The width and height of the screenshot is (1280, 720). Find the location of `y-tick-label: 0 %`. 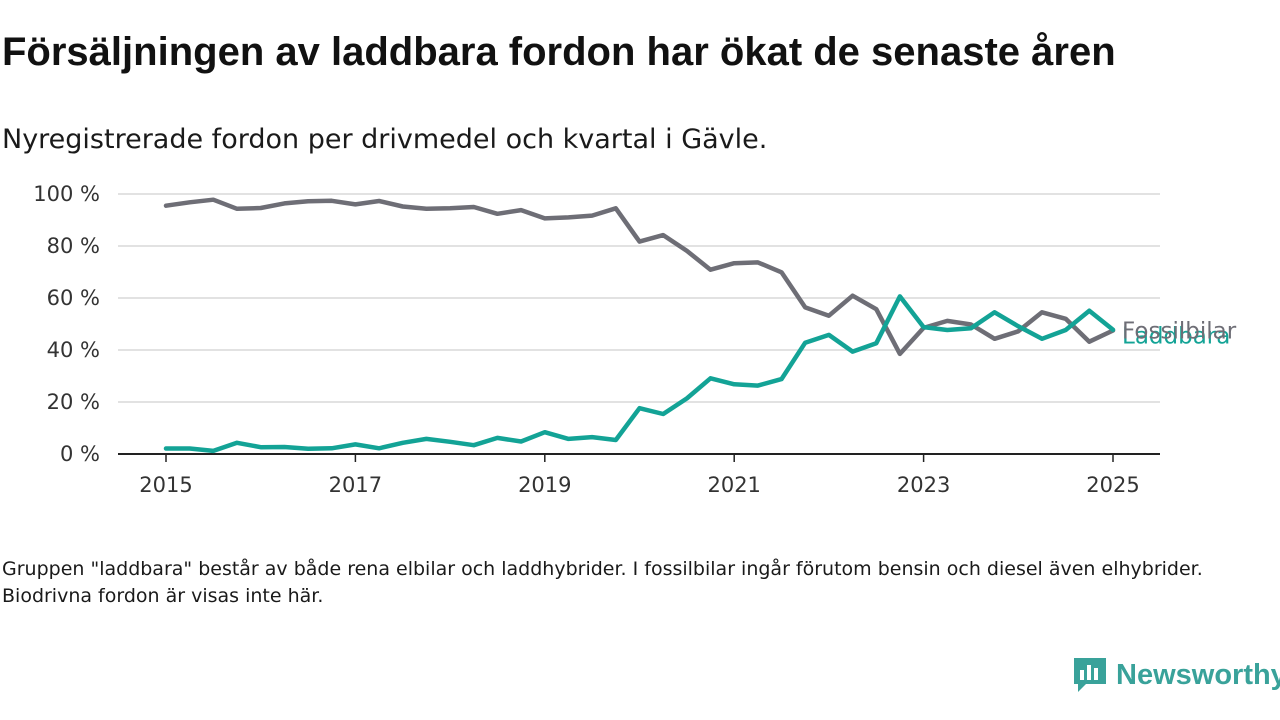

y-tick-label: 0 % is located at coordinates (80, 454).